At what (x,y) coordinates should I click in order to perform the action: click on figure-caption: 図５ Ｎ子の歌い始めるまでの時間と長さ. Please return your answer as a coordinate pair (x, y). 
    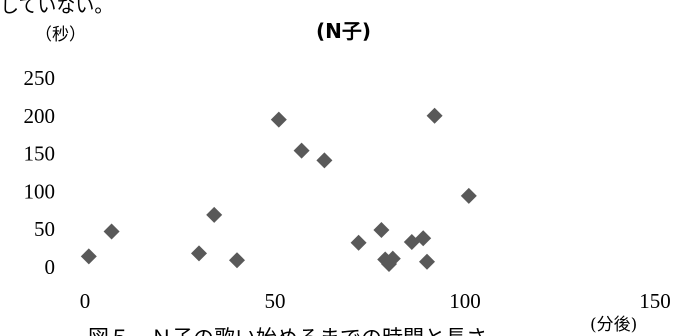
    Looking at the image, I should click on (287, 331).